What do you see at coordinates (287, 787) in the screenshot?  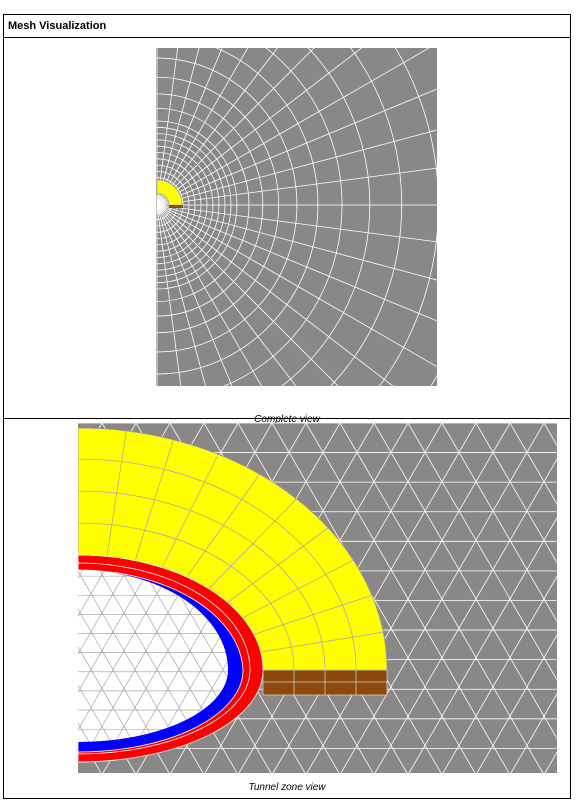 I see `caption: Tunnel zone view` at bounding box center [287, 787].